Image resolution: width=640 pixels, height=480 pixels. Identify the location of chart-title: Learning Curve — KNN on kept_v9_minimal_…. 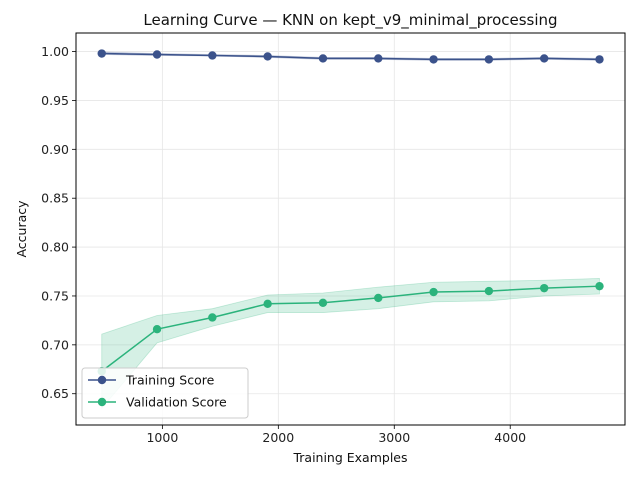
(350, 20).